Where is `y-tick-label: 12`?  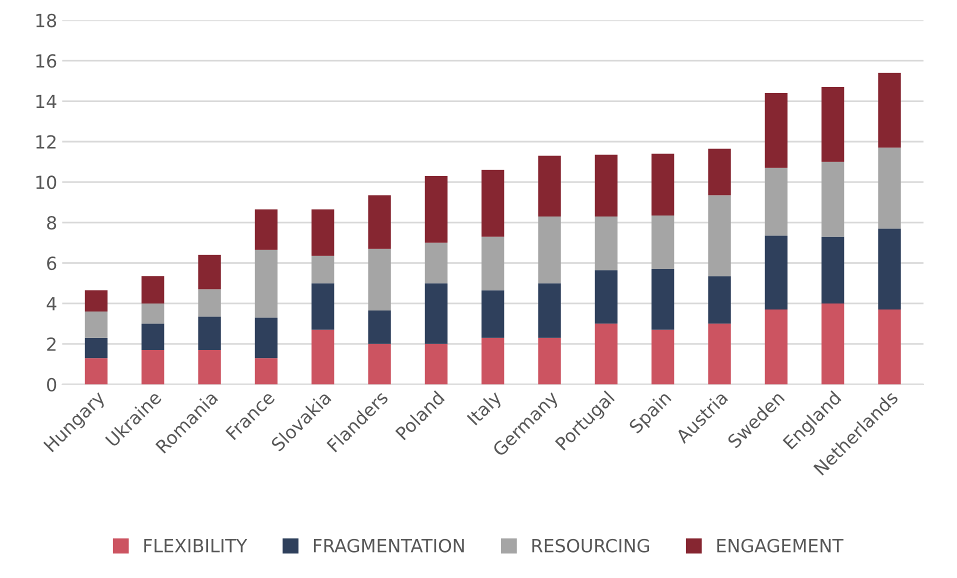 y-tick-label: 12 is located at coordinates (46, 141).